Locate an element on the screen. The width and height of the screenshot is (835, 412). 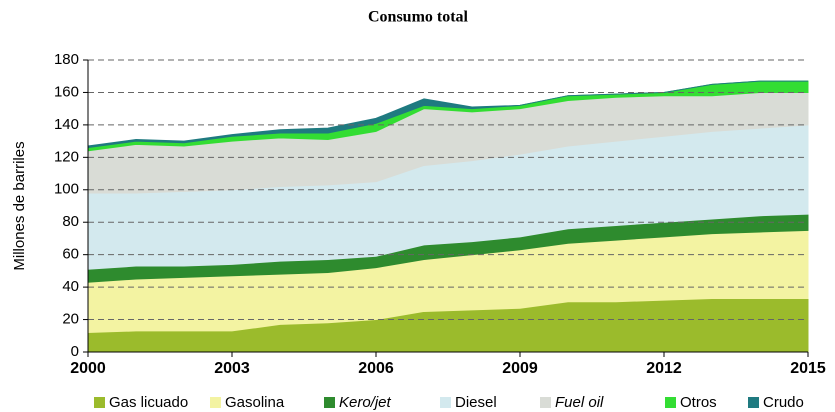
legend-label: Otros is located at coordinates (698, 402).